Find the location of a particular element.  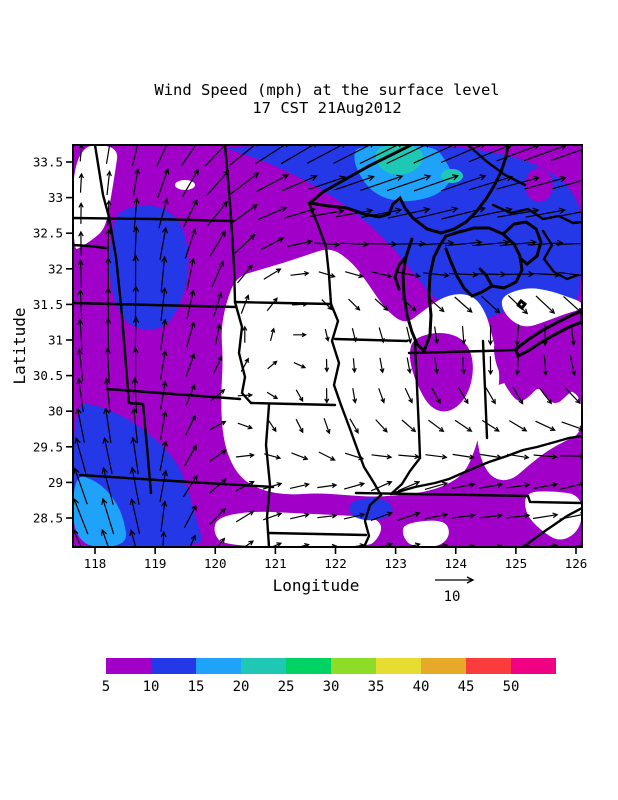

colorbar-label: 5 is located at coordinates (106, 687).